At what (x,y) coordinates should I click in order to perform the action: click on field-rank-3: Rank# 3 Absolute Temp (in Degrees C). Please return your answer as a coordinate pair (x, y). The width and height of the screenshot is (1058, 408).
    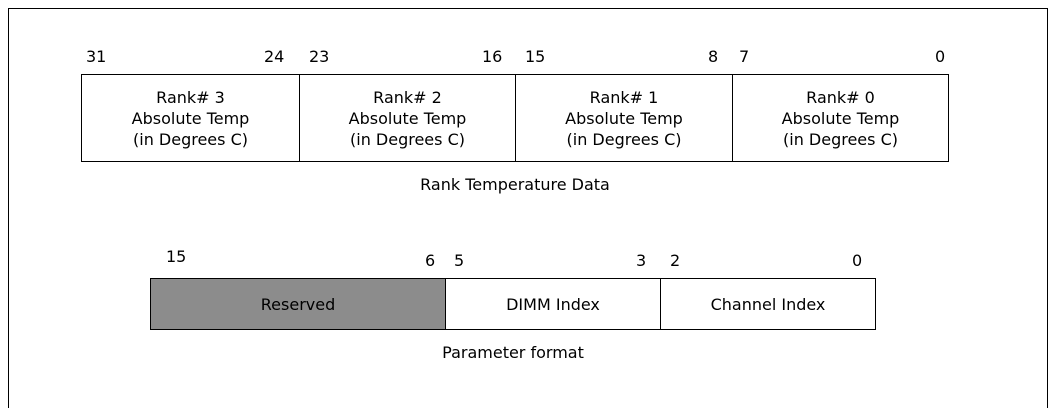
    Looking at the image, I should click on (190, 118).